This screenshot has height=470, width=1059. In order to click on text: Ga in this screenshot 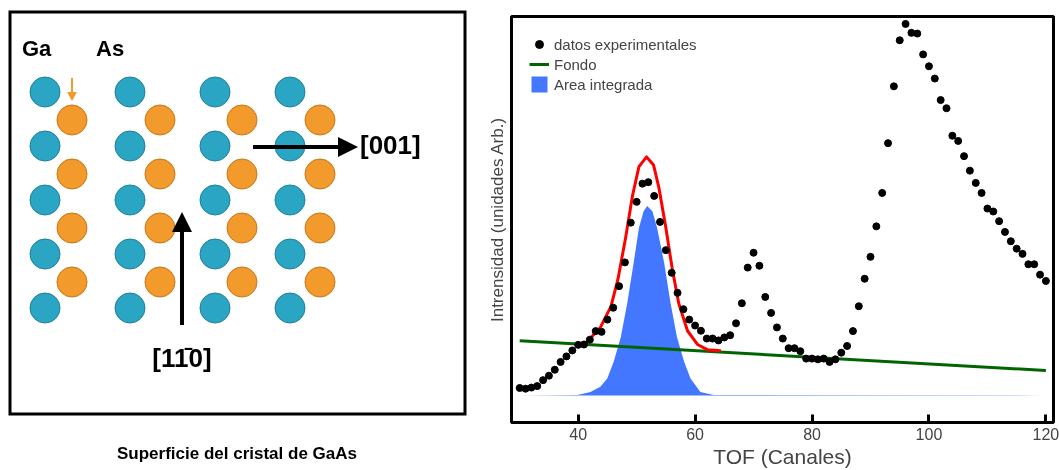, I will do `click(37, 48)`.